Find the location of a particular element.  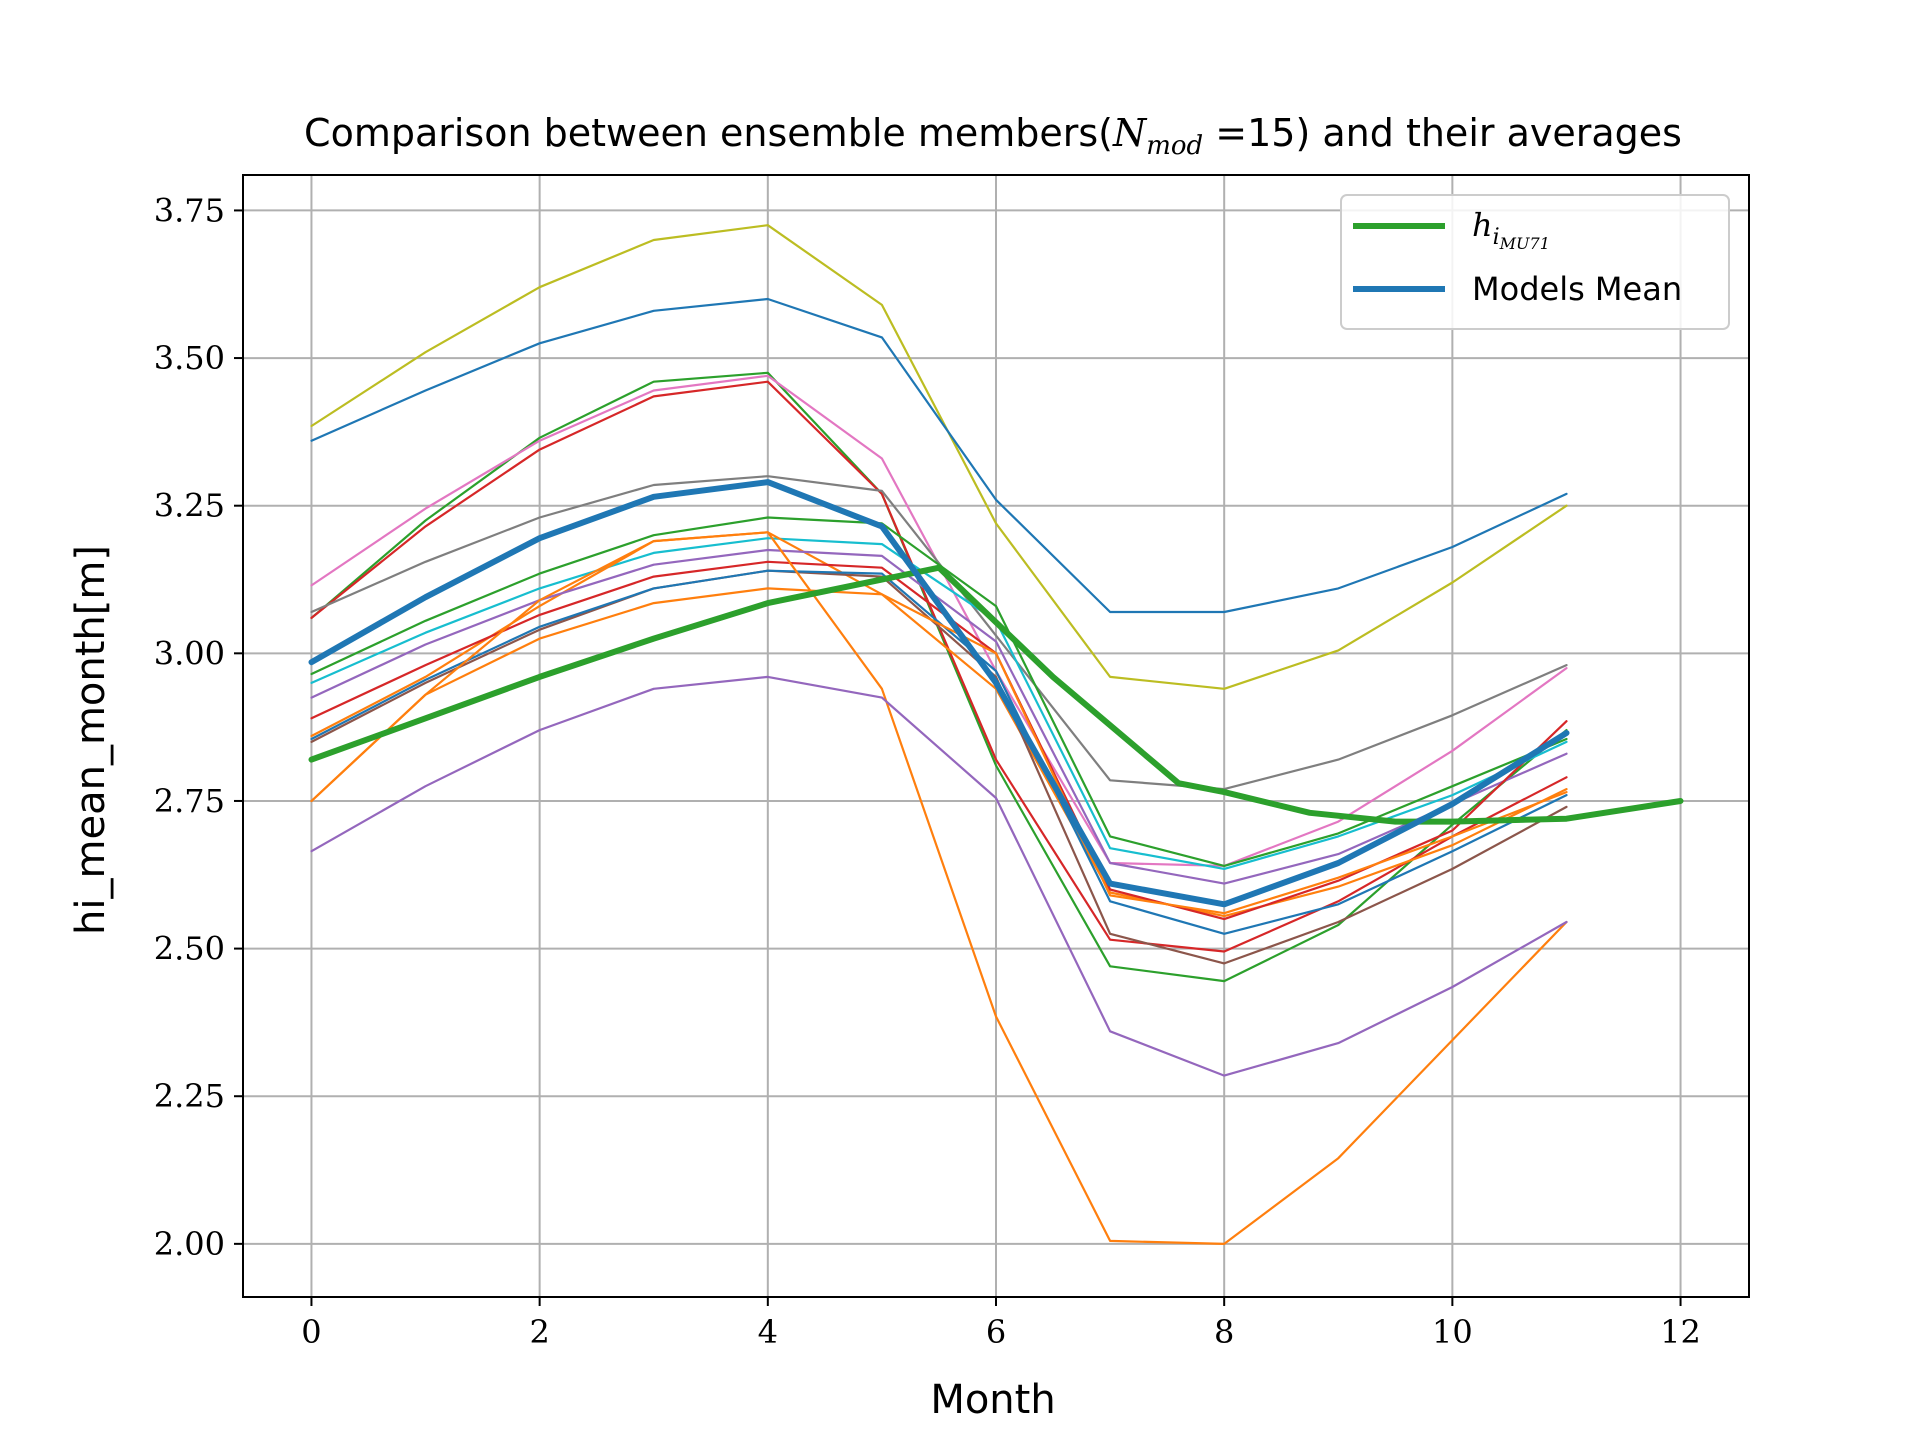

chart-title-prefix: Comparison between ensemble members( is located at coordinates (708, 133).